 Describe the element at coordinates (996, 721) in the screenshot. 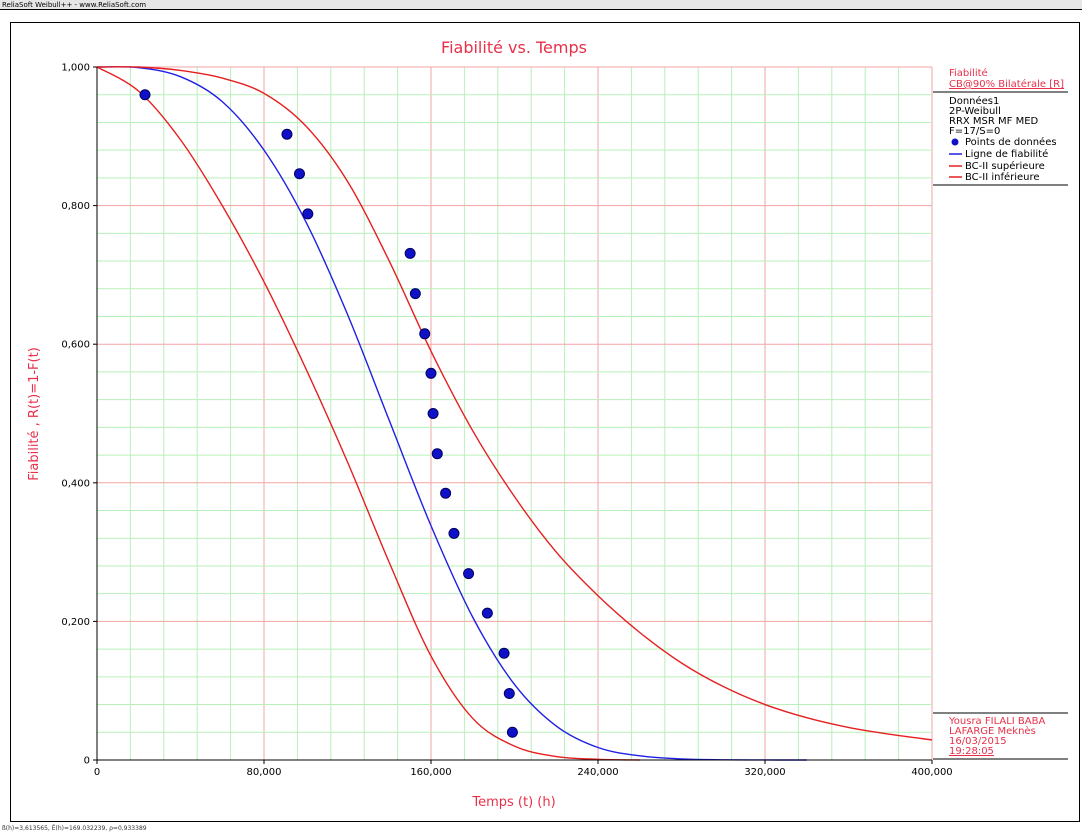

I see `author-name: Yousra FILALI BABA` at that location.